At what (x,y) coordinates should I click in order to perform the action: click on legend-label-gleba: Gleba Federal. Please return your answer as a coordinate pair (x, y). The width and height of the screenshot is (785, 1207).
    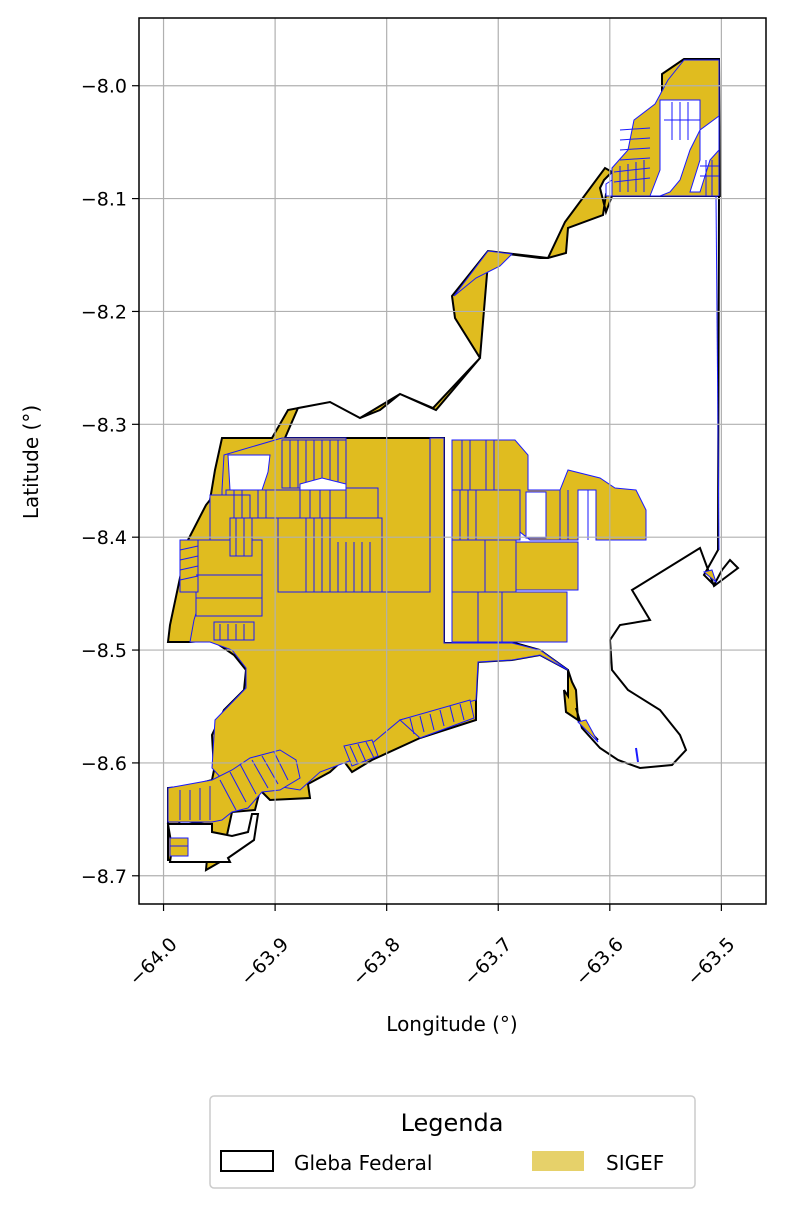
    Looking at the image, I should click on (363, 1163).